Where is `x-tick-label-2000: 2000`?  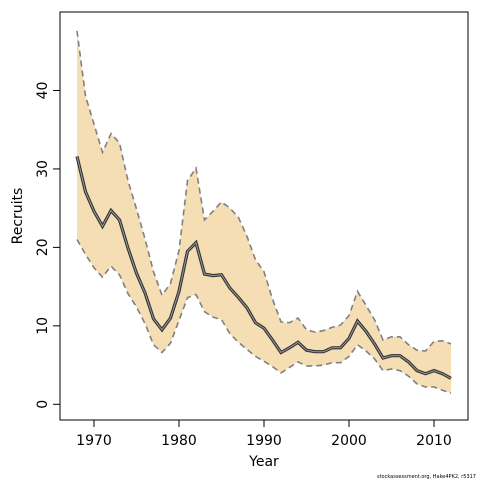
x-tick-label-2000: 2000 is located at coordinates (349, 441).